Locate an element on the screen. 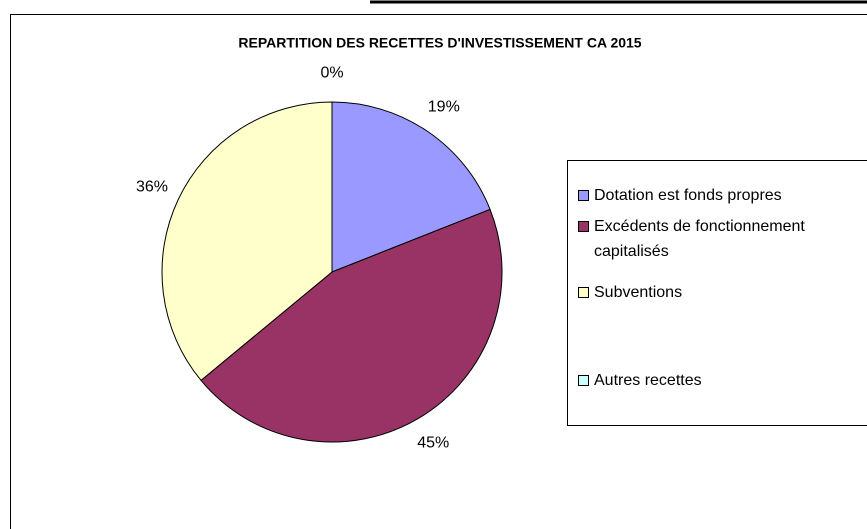 This screenshot has height=529, width=867. legend-label: Excédents de fonctionnement capitalisés is located at coordinates (699, 239).